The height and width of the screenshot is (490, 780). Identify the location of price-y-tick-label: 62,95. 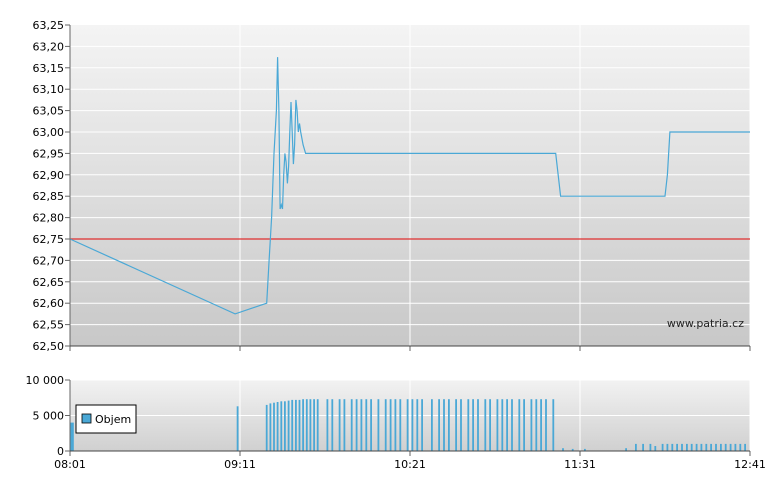
(49, 153).